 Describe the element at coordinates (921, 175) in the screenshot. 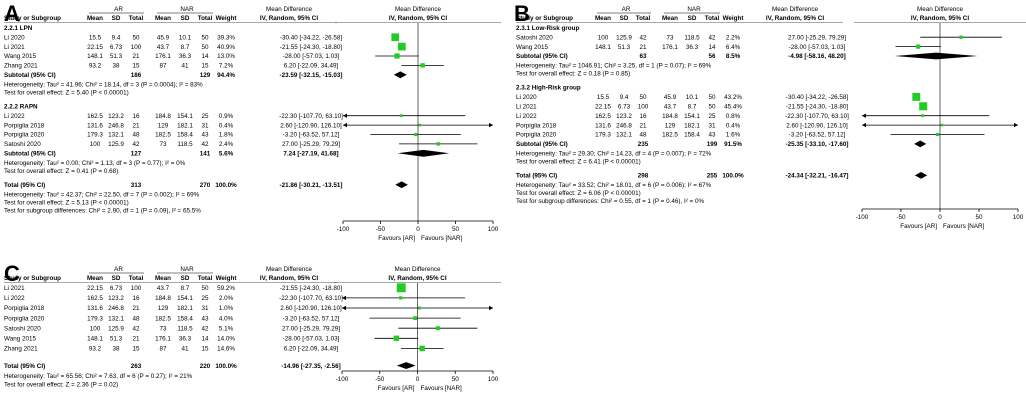

I see `total-diamond` at that location.